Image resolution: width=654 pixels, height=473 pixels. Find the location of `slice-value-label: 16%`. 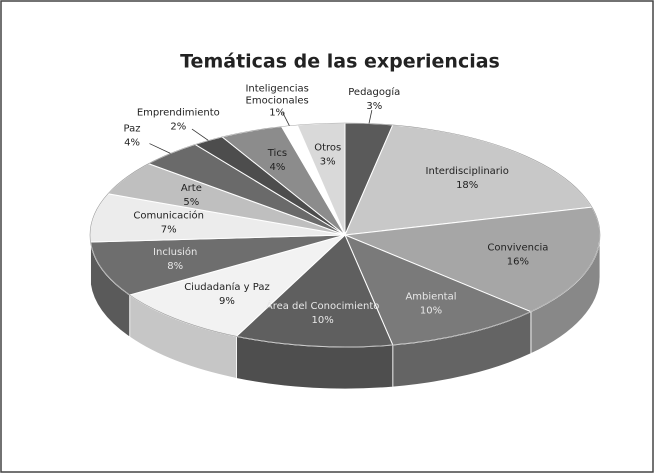

slice-value-label: 16% is located at coordinates (518, 261).